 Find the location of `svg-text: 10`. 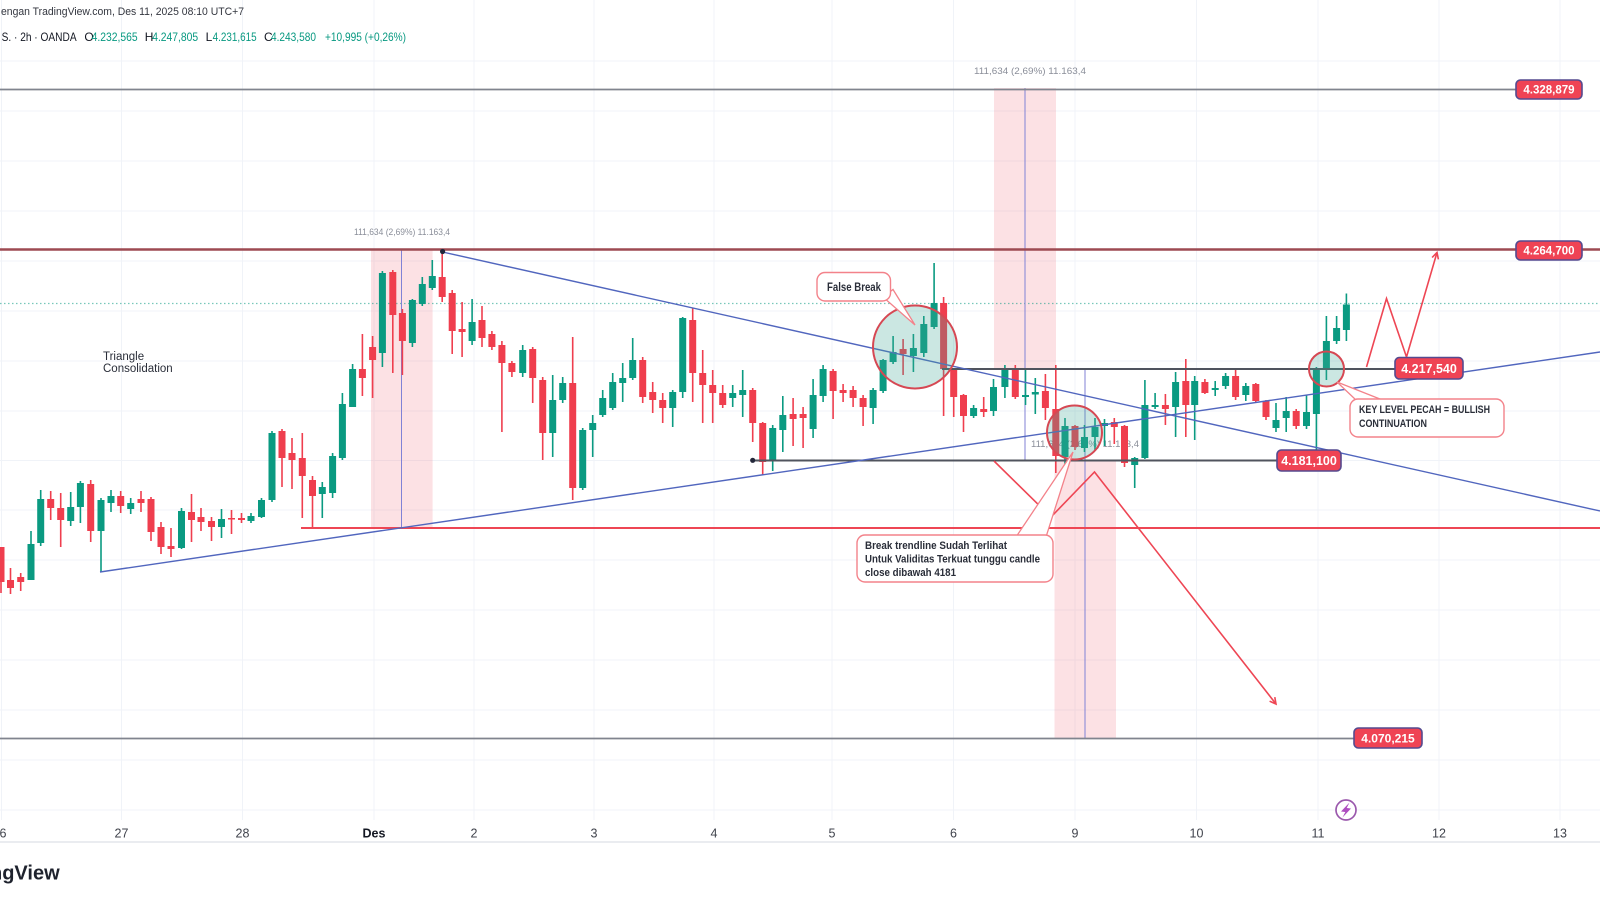

svg-text: 10 is located at coordinates (1197, 834).